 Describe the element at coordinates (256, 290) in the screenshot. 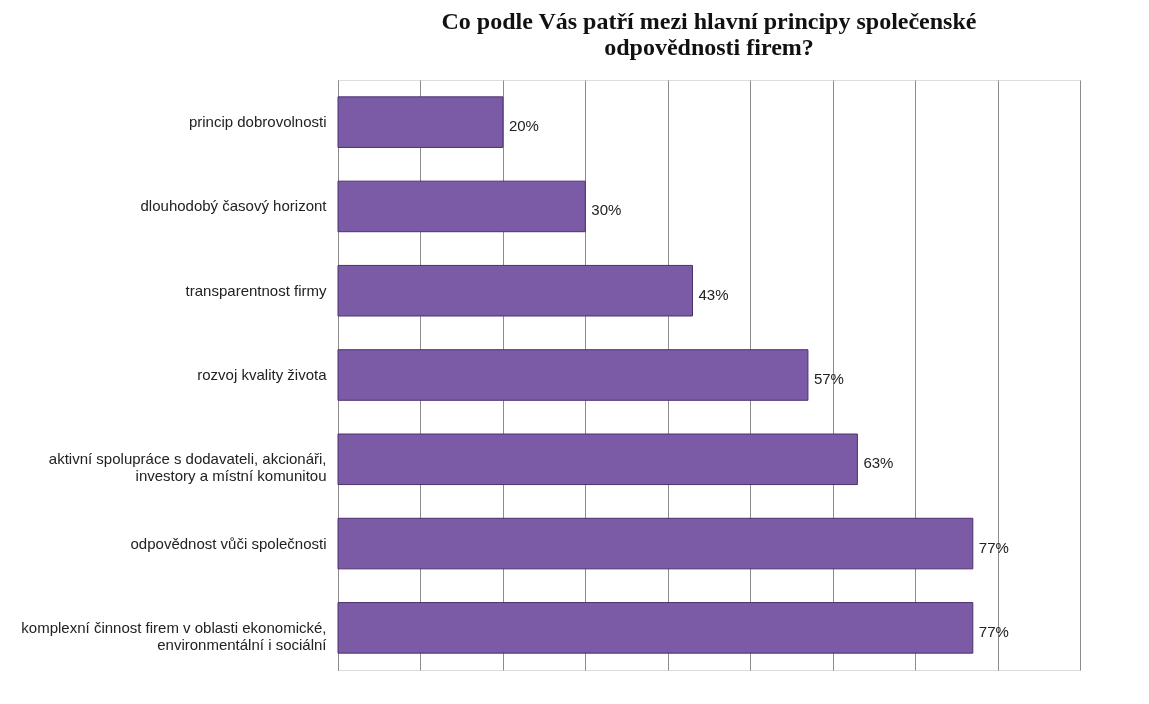

I see `y-tick-label: transparentnost firmy` at that location.